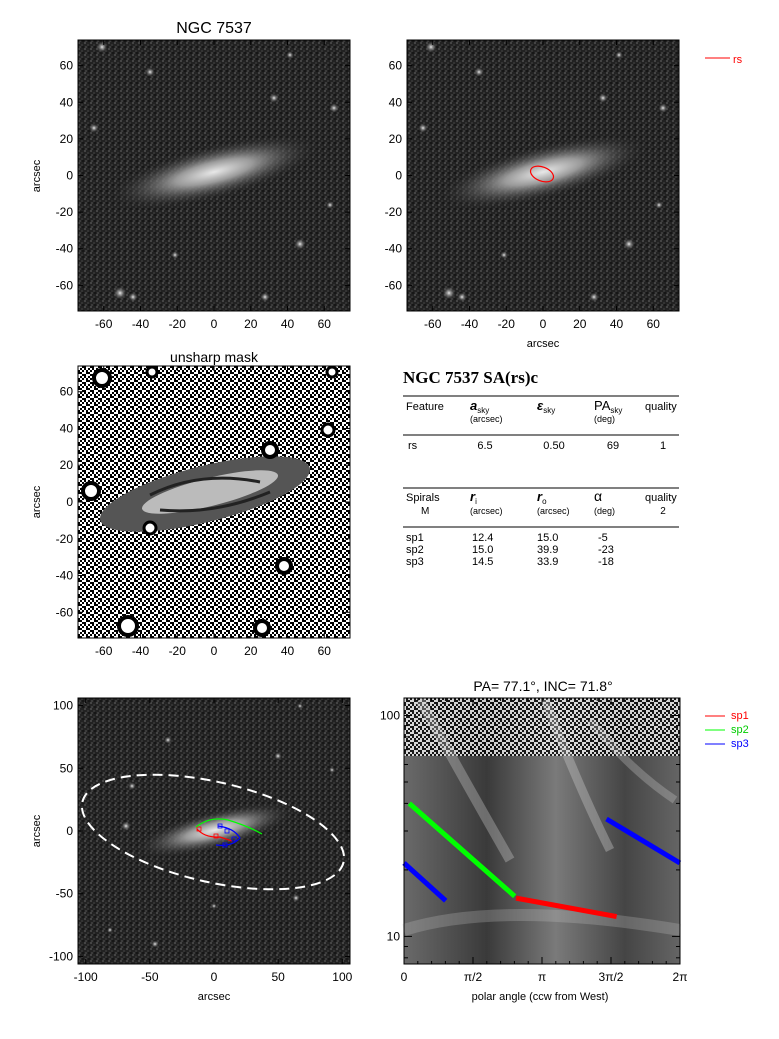  I want to click on y-tick-label: -100, so click(61, 956).